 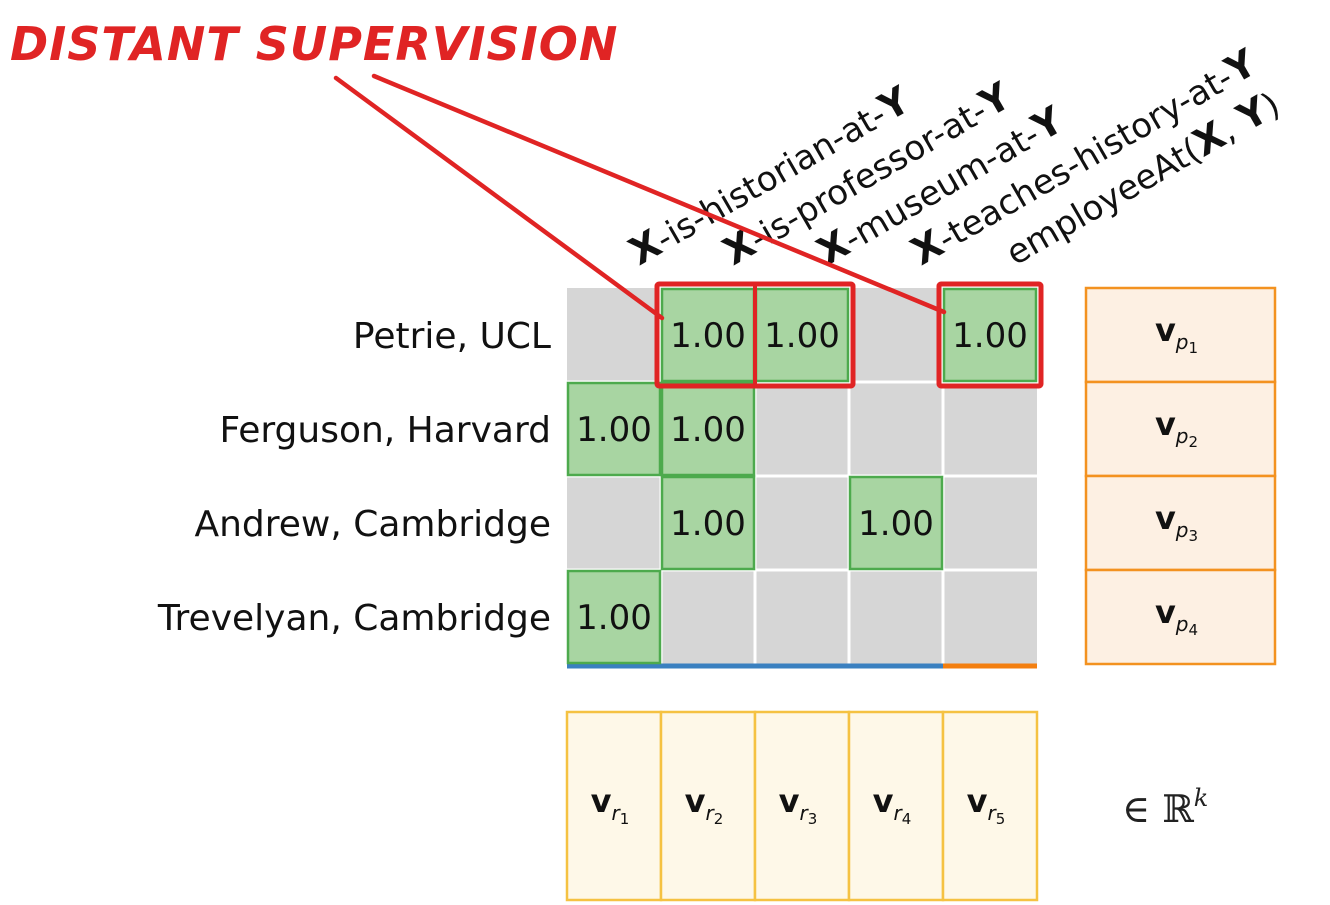 I want to click on entity-pair-label: Ferguson, Harvard, so click(x=385, y=430).